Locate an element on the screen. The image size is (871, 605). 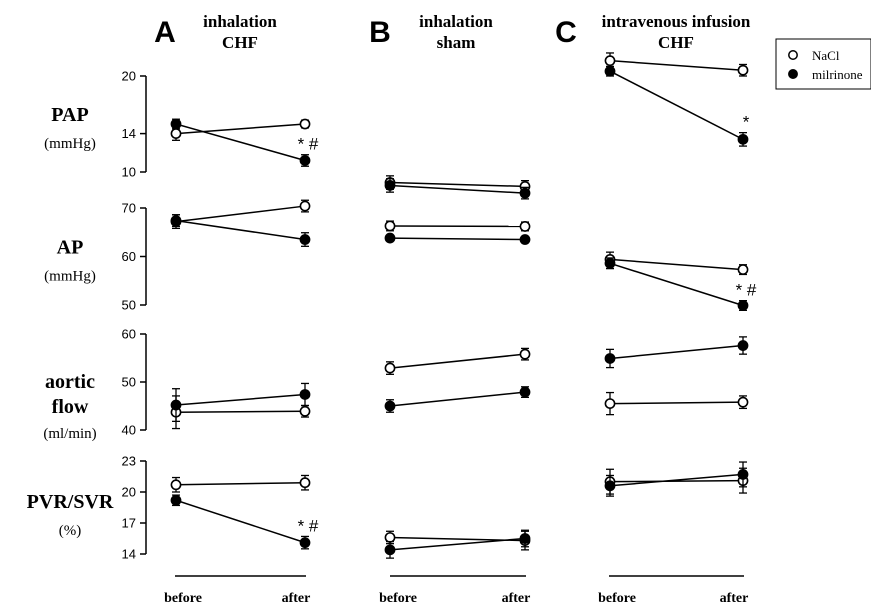
series-line-nacl-a-pap is located at coordinates (240, 129).